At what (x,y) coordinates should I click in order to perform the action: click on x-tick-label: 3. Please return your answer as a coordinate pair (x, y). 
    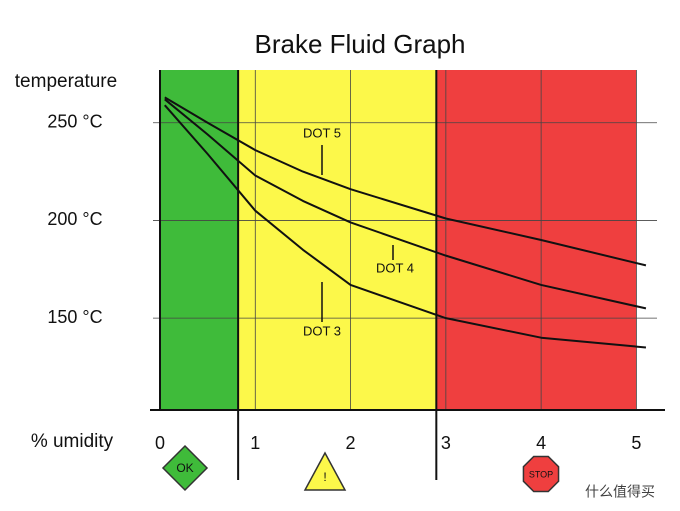
    Looking at the image, I should click on (446, 443).